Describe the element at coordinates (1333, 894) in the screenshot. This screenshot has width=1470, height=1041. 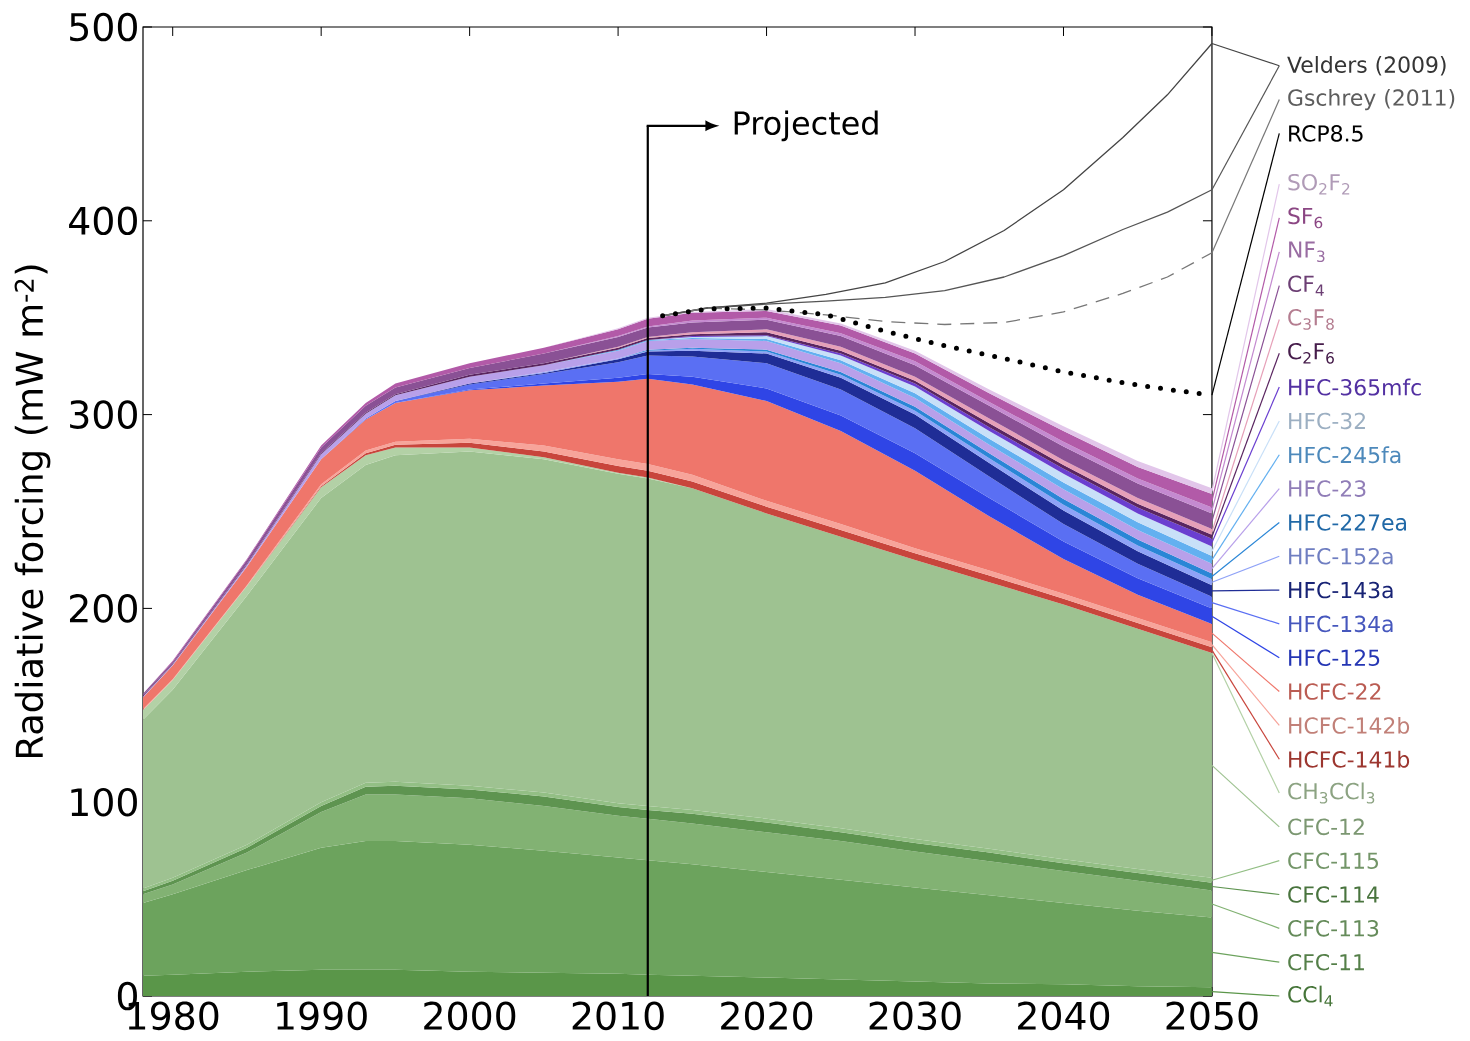
I see `legend-label: CFC-114` at that location.